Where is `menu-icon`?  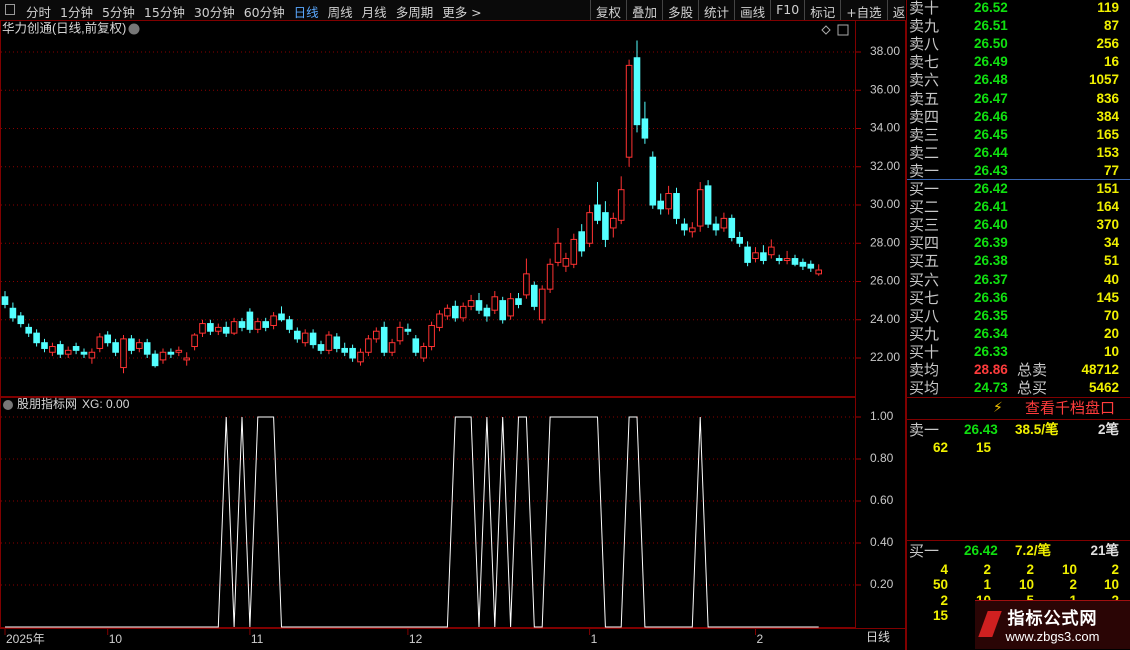
menu-icon is located at coordinates (10, 9).